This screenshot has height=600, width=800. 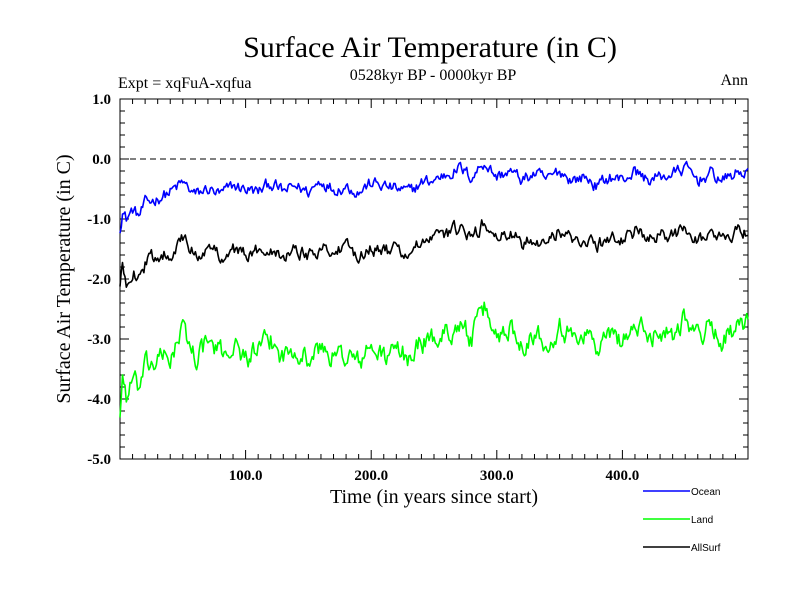 I want to click on experiment-label: Expt = xqFuA-xqfua, so click(x=184, y=83).